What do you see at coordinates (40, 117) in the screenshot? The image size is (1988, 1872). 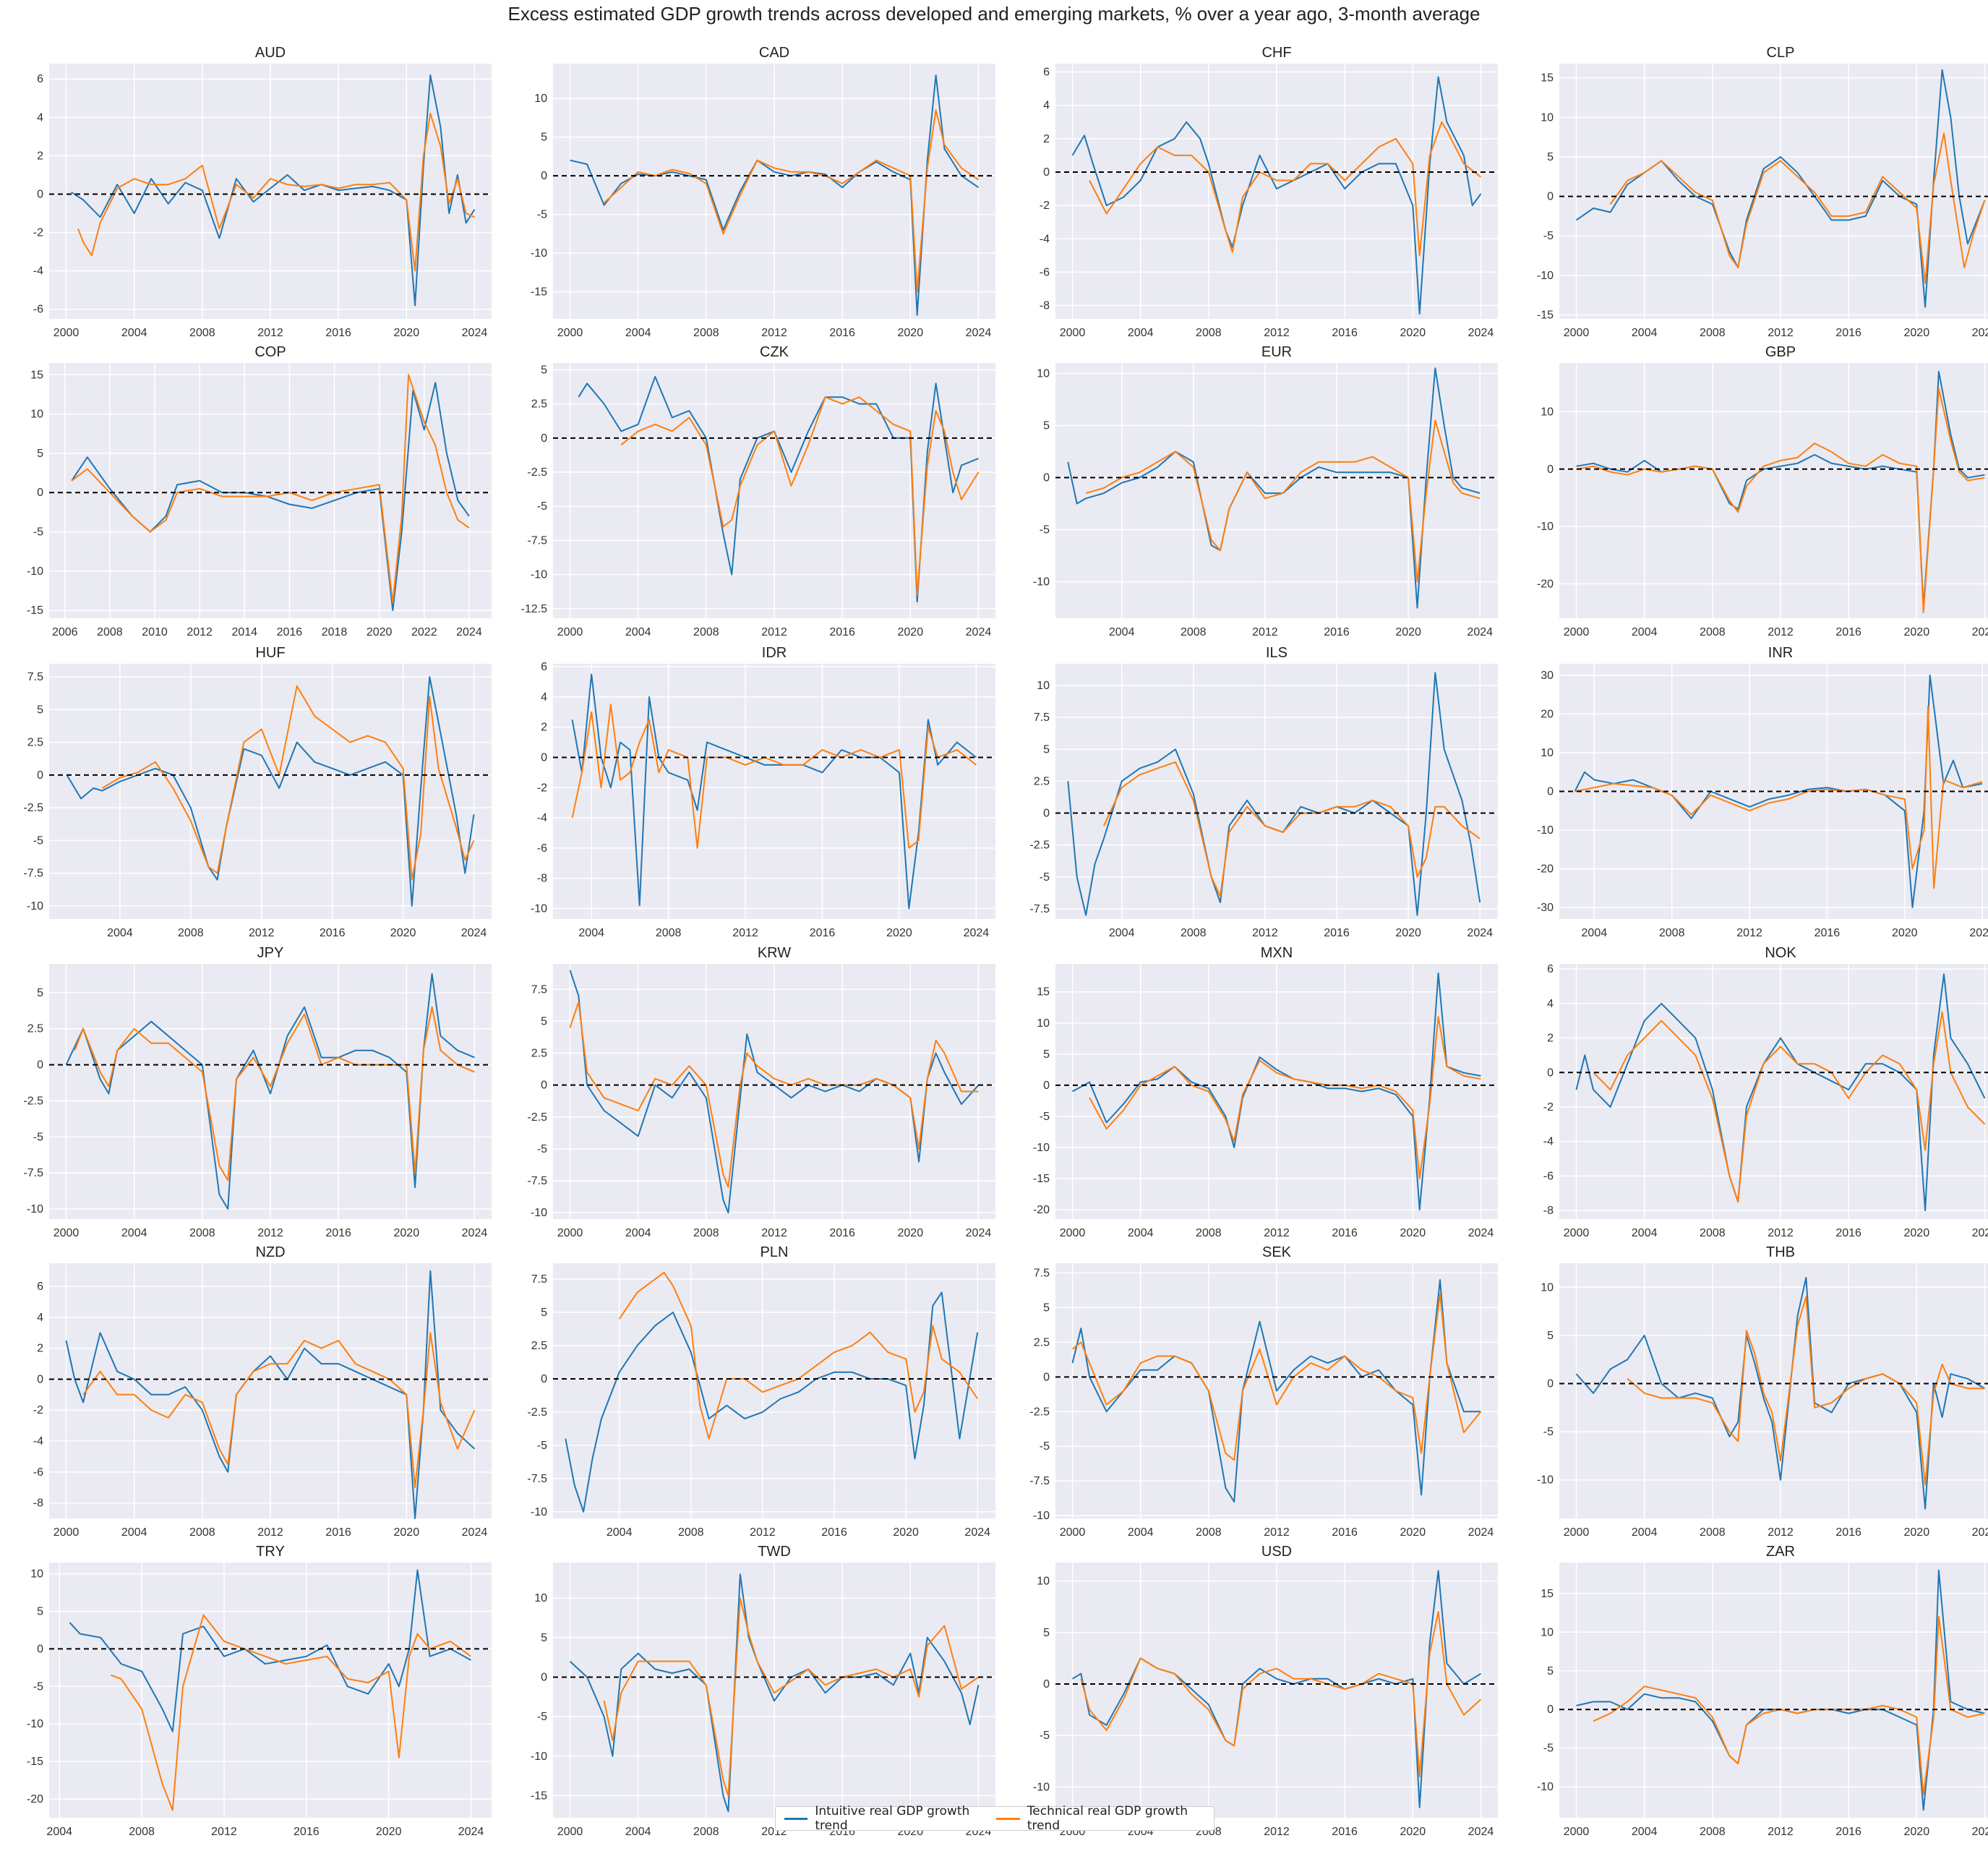 I see `y-tick-label: 4` at bounding box center [40, 117].